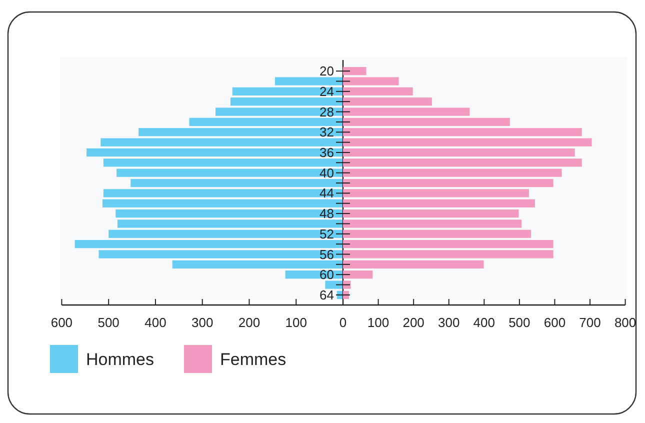 The image size is (645, 423). Describe the element at coordinates (625, 322) in the screenshot. I see `x-tick-label: 800` at that location.